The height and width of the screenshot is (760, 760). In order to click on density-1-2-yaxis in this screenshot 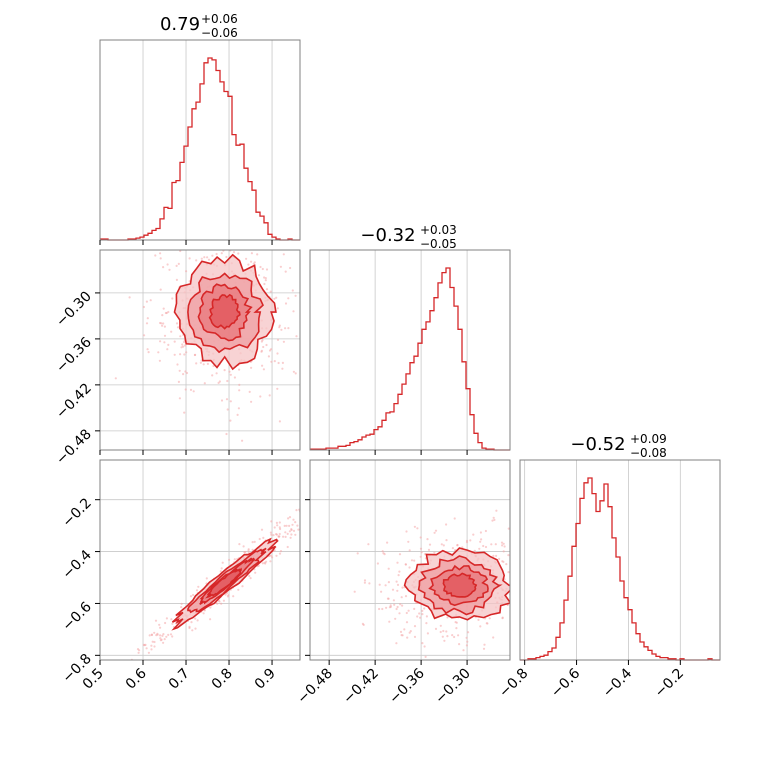, I will do `click(307, 577)`.